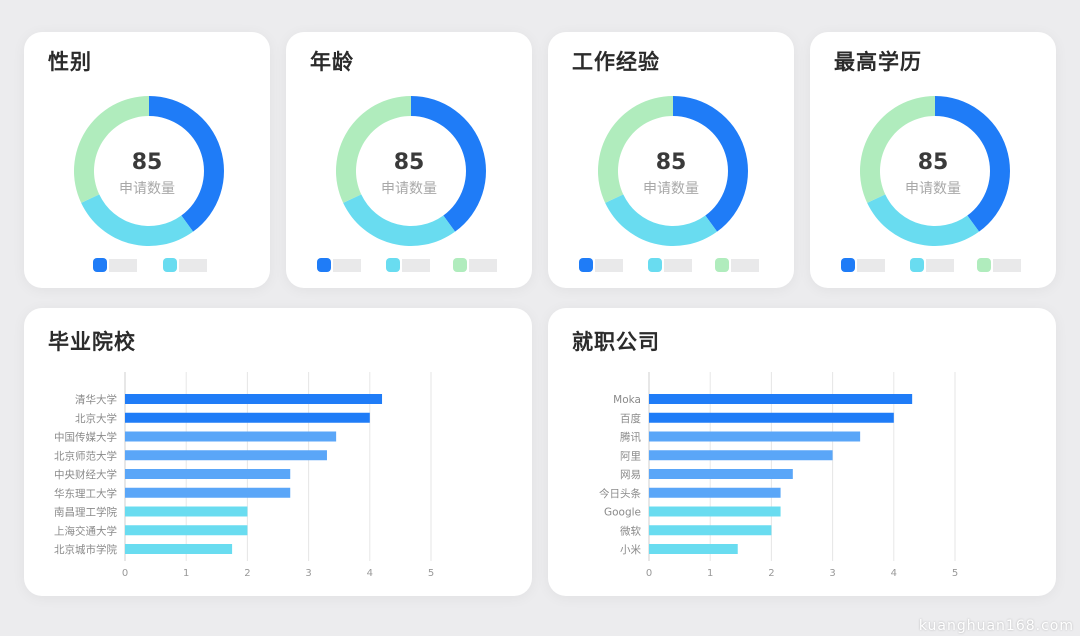  I want to click on category-label: 清华大学, so click(96, 399).